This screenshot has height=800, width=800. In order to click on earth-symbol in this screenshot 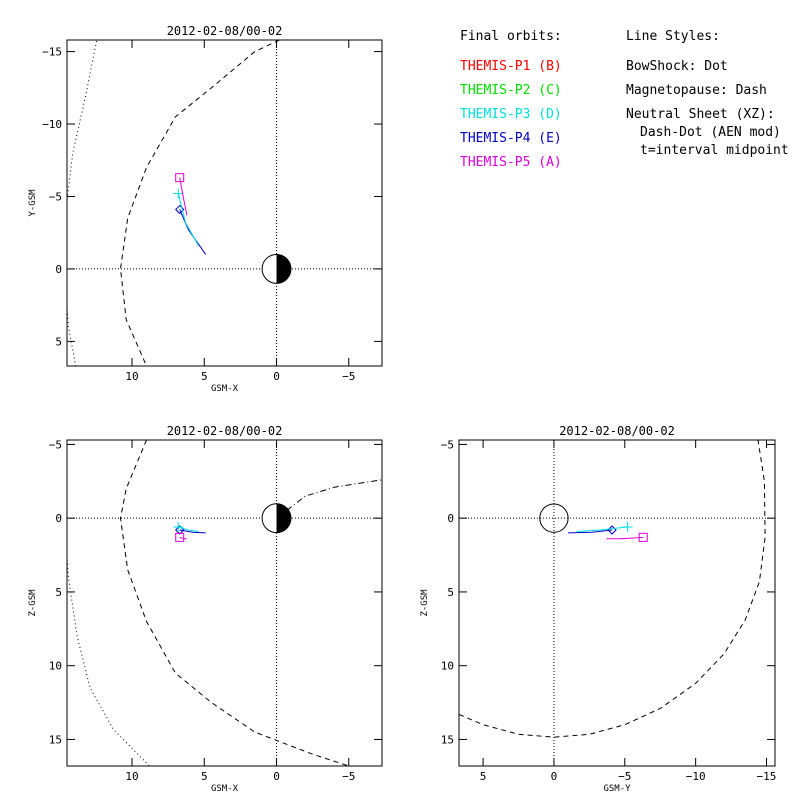, I will do `click(554, 518)`.